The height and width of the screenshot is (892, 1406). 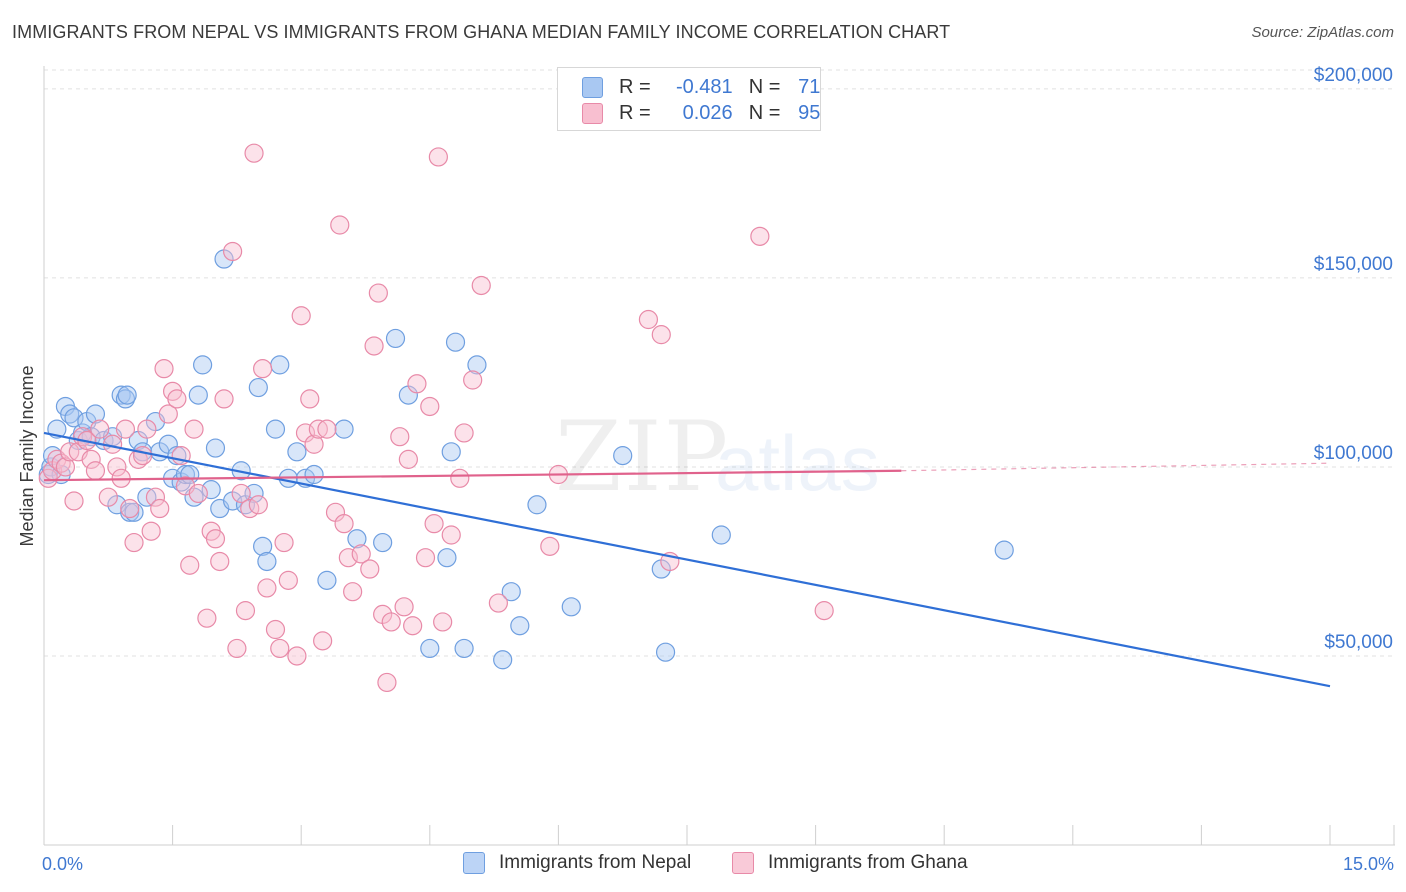 I want to click on series-legend-ghana: Immigrants from Ghana, so click(x=850, y=863).